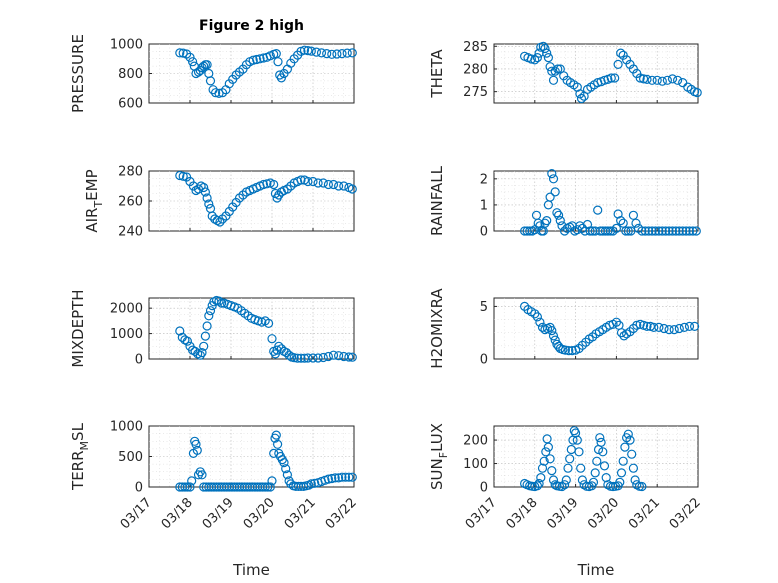 This screenshot has height=583, width=778. Describe the element at coordinates (475, 92) in the screenshot. I see `y-tick-label: 275` at that location.